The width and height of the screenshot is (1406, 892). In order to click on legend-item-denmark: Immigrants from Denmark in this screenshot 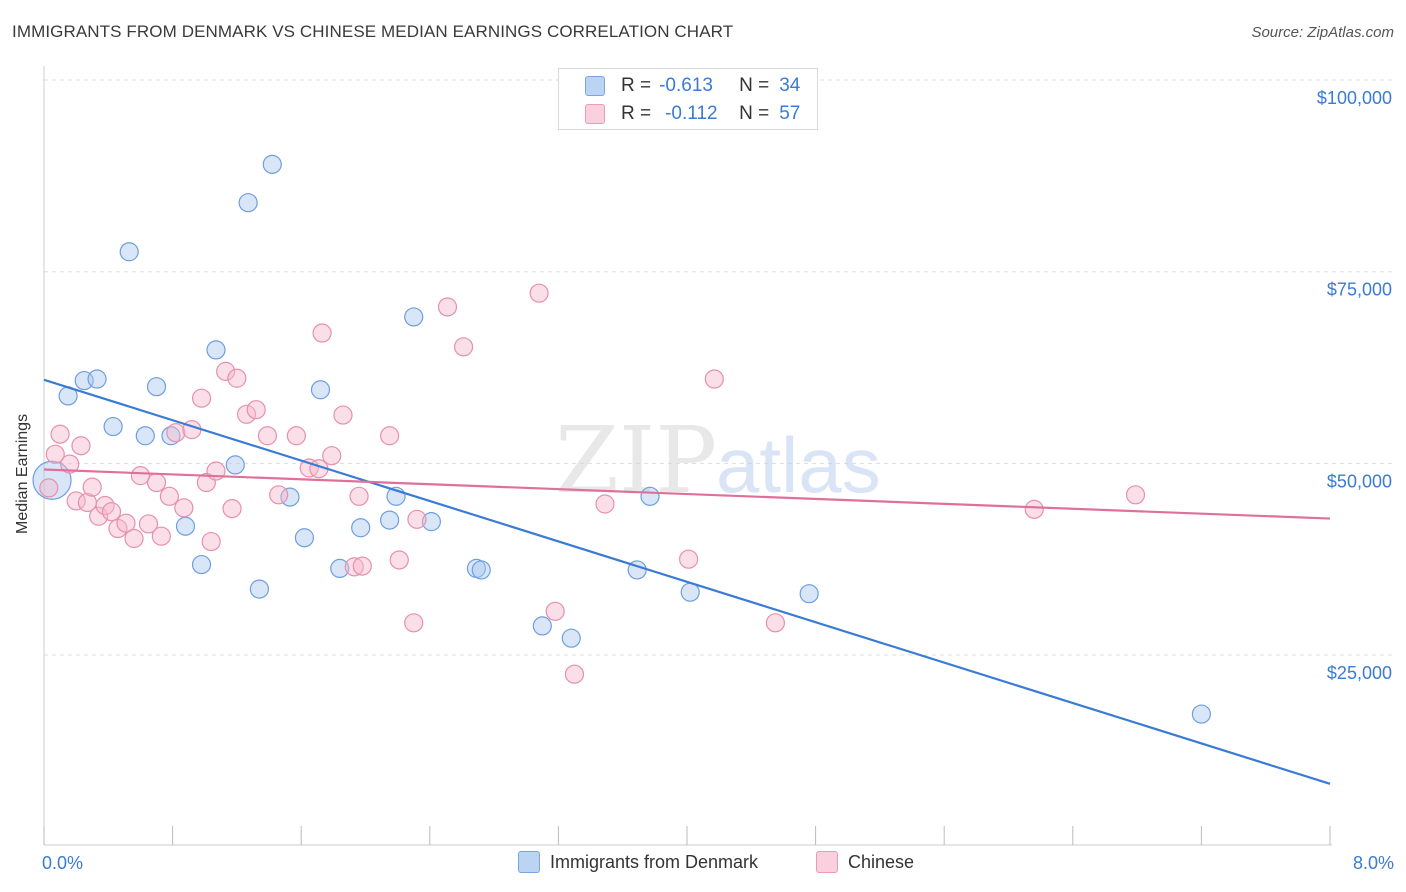, I will do `click(638, 862)`.